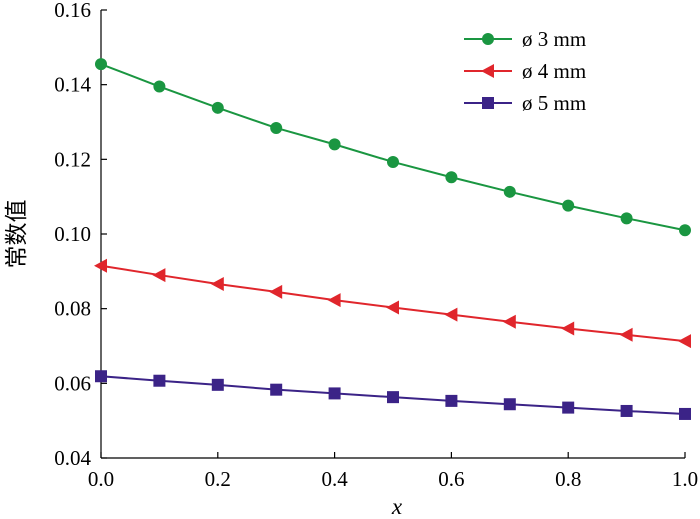 The height and width of the screenshot is (519, 700). I want to click on x-tick-label: 0.0, so click(101, 479).